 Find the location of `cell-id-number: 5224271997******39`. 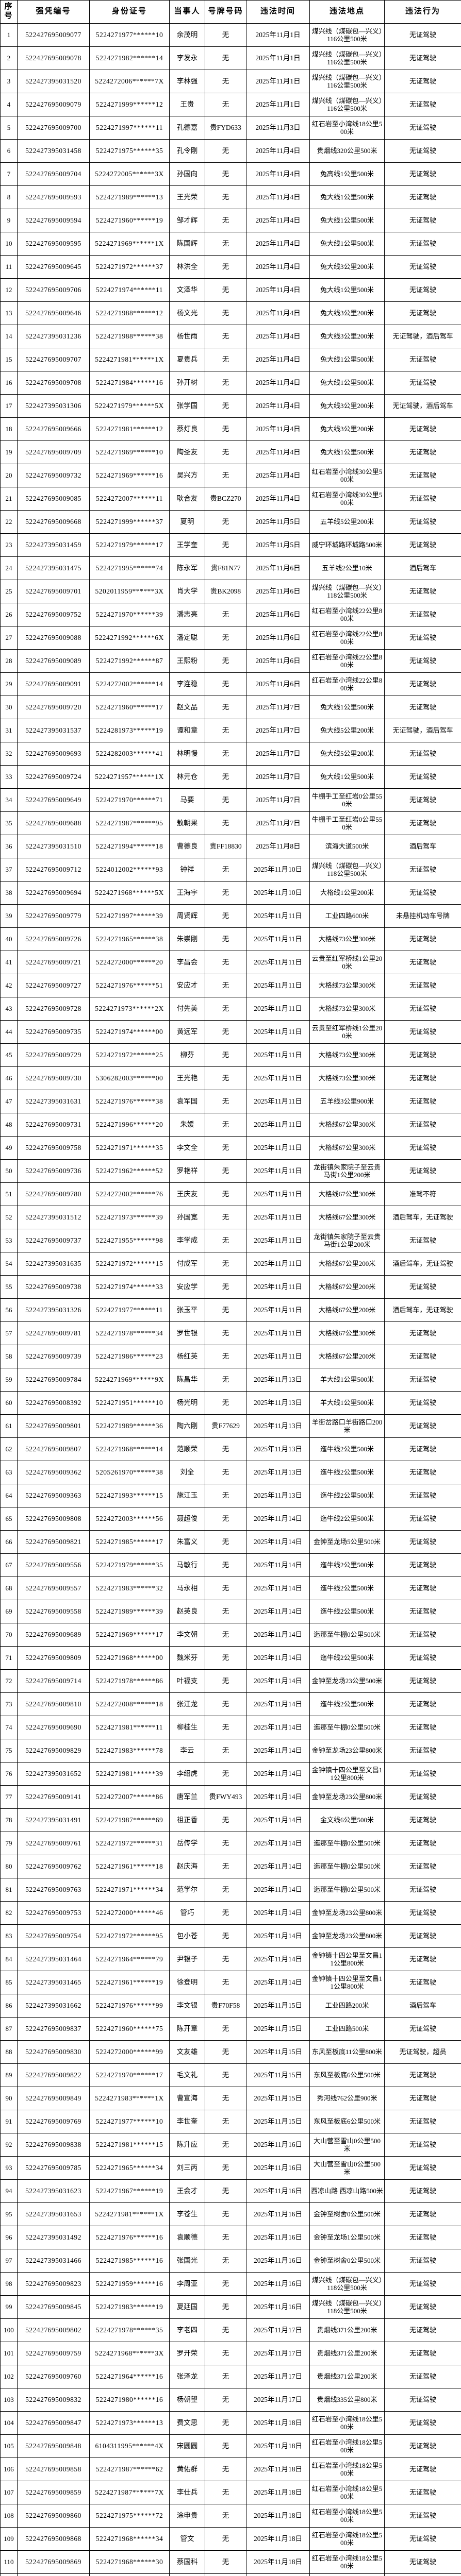

cell-id-number: 5224271997******39 is located at coordinates (129, 916).